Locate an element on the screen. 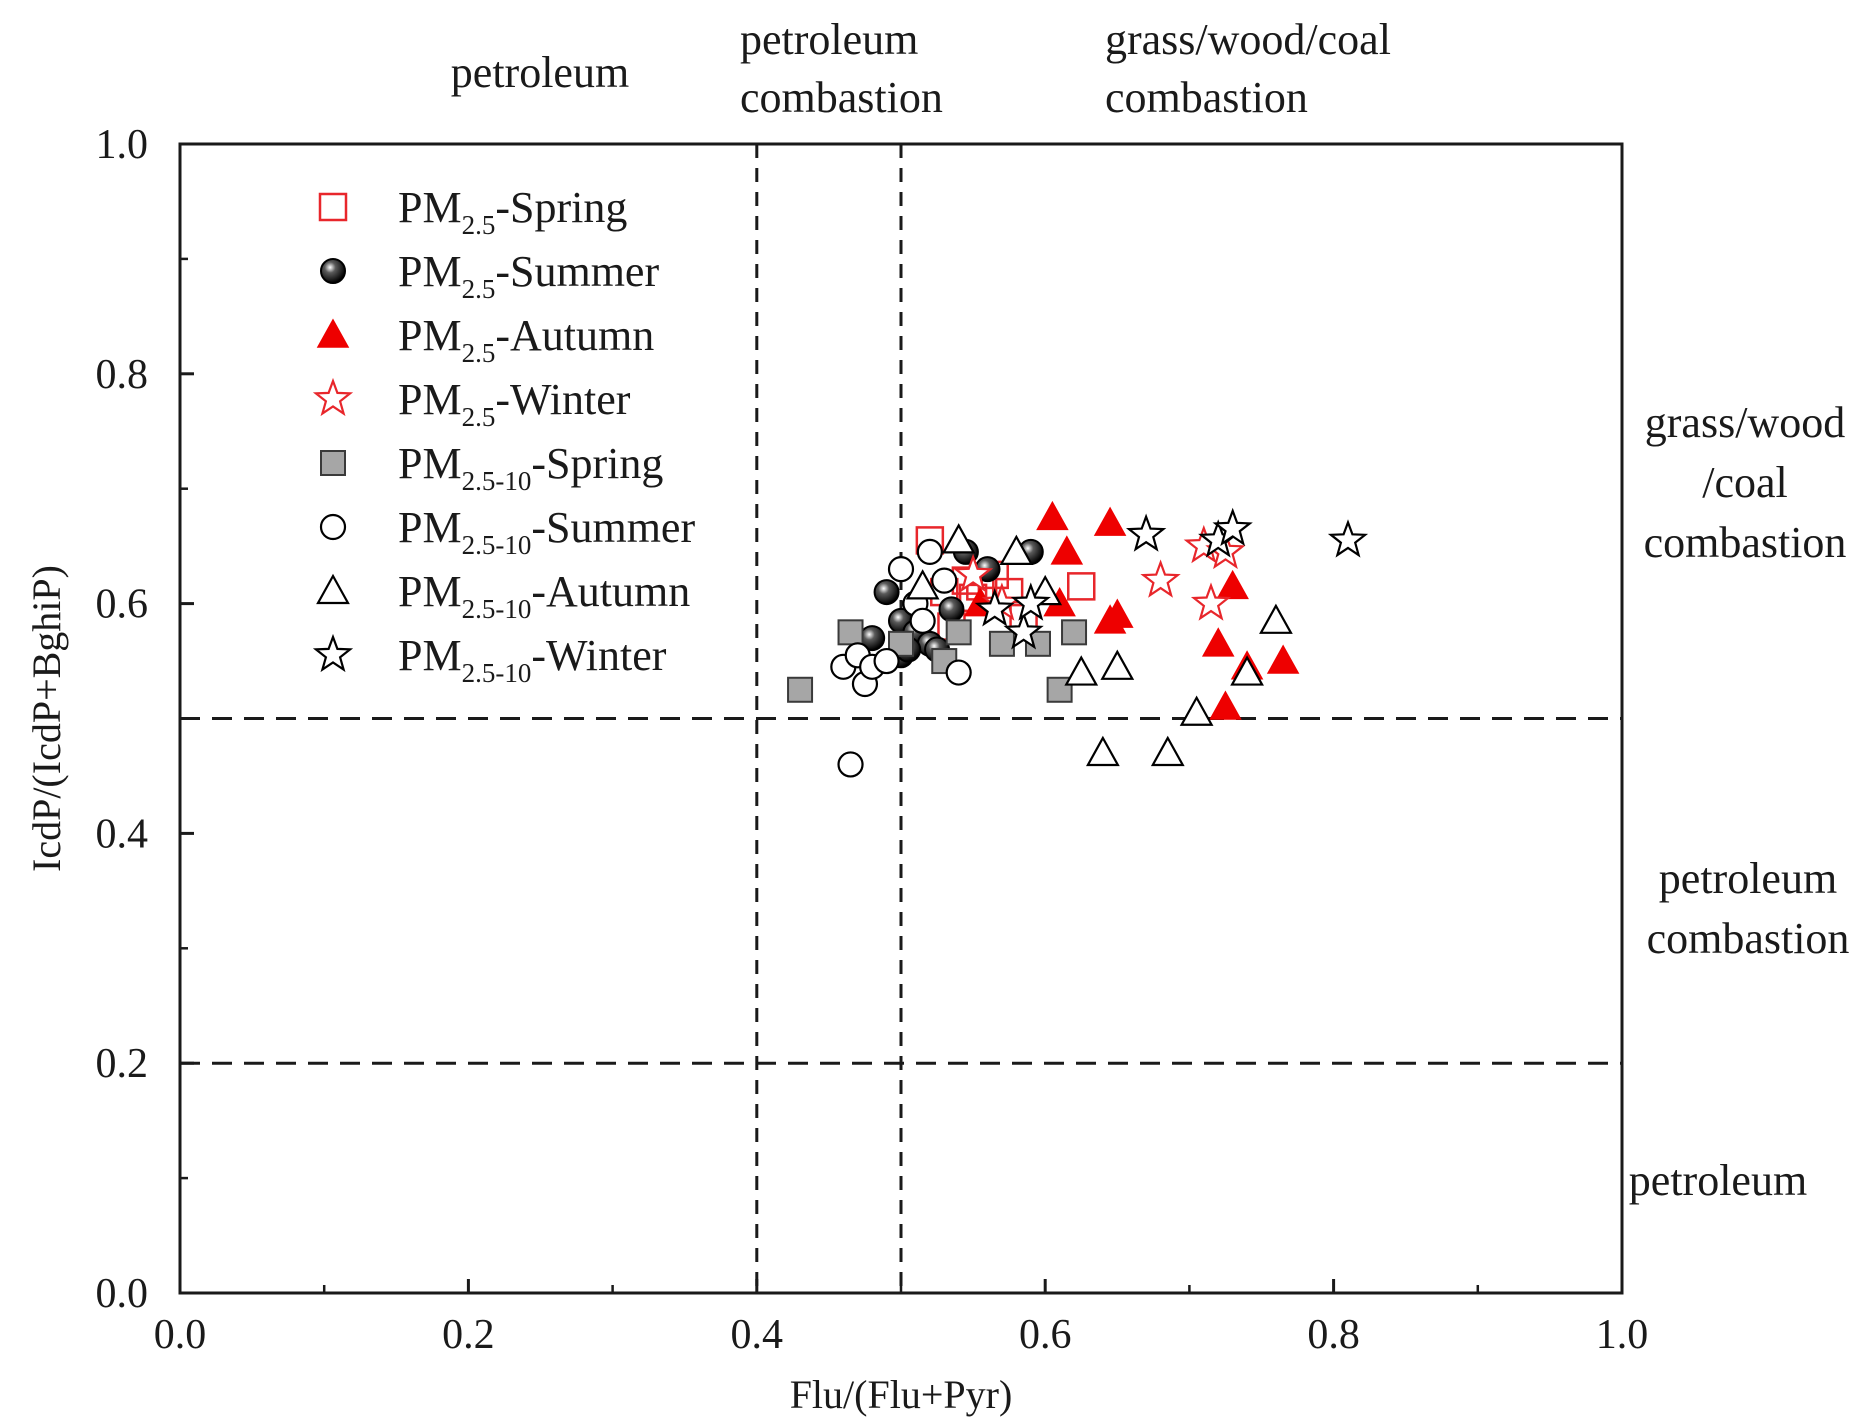 The width and height of the screenshot is (1866, 1425). y-tick-label: 0.4 is located at coordinates (122, 834).